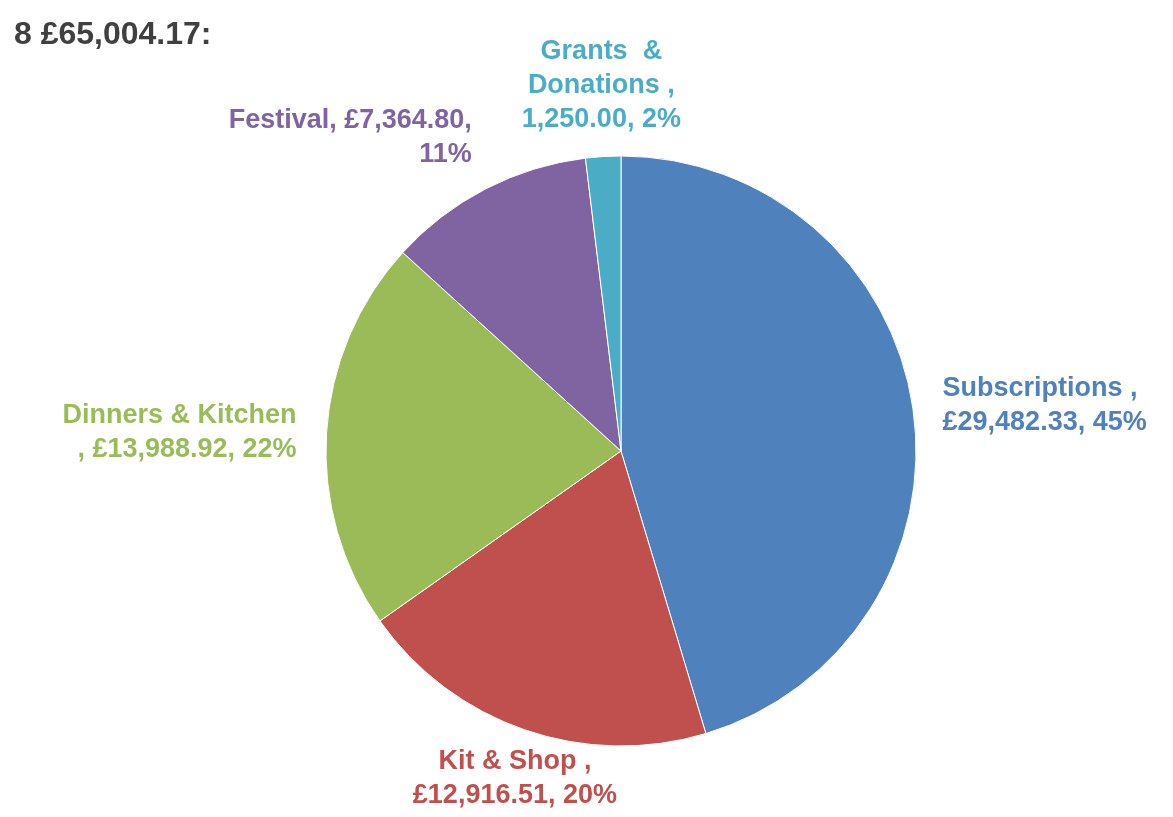 Image resolution: width=1173 pixels, height=817 pixels. I want to click on slice-label: Grants & Donations , 1,250.00, 2%, so click(601, 83).